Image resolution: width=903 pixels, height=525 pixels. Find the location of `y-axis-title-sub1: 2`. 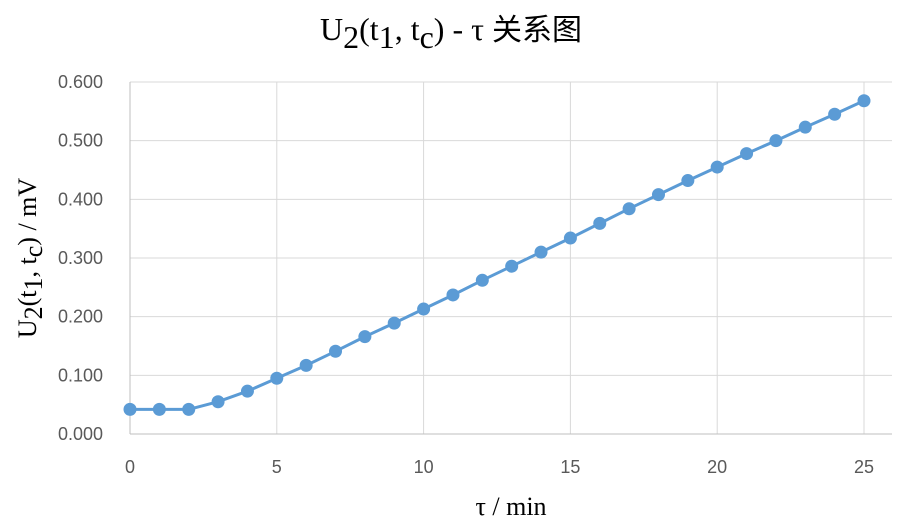

y-axis-title-sub1: 2 is located at coordinates (33, 312).